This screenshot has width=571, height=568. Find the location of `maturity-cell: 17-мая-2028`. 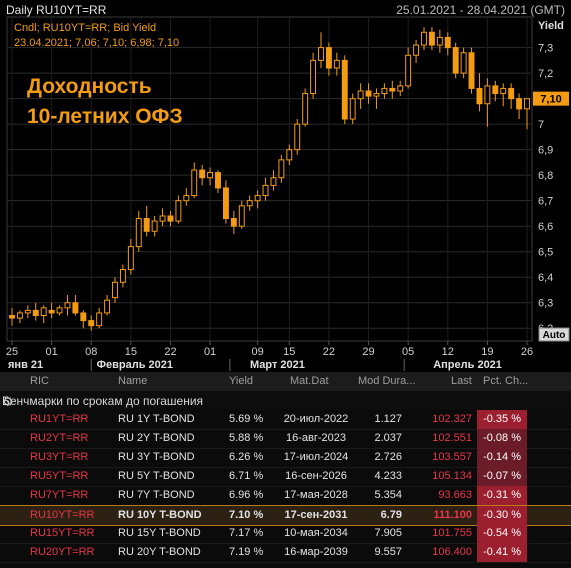

maturity-cell: 17-мая-2028 is located at coordinates (316, 495).